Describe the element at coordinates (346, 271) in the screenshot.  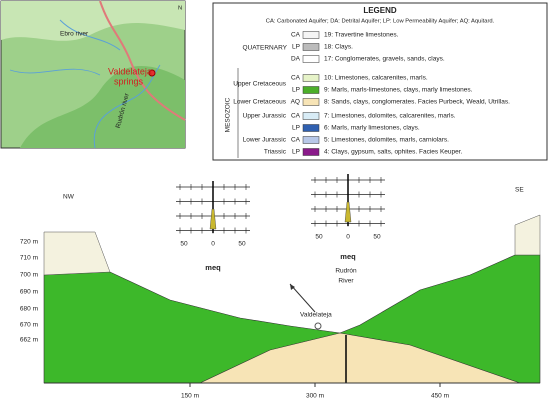
I see `river-label: Rudrón` at that location.